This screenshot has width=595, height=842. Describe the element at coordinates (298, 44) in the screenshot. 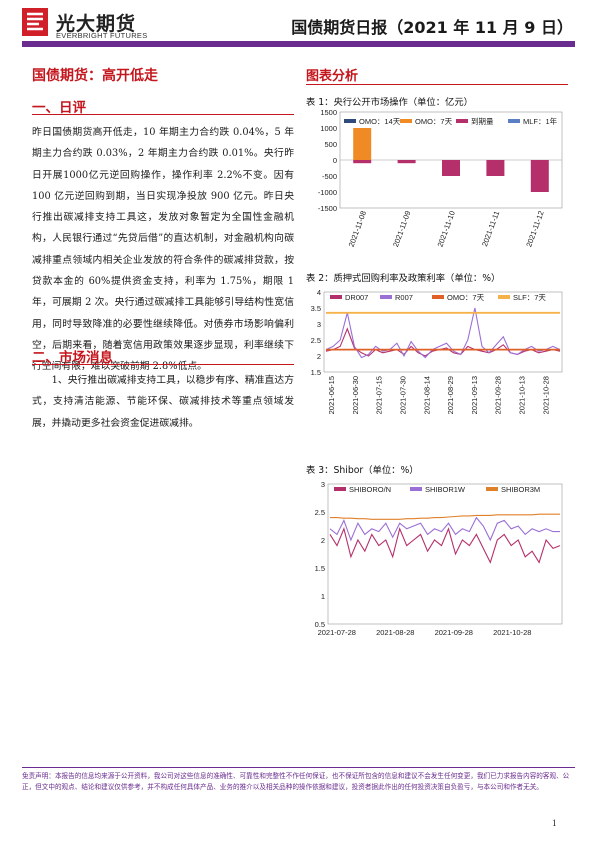

I see `header-divider` at that location.